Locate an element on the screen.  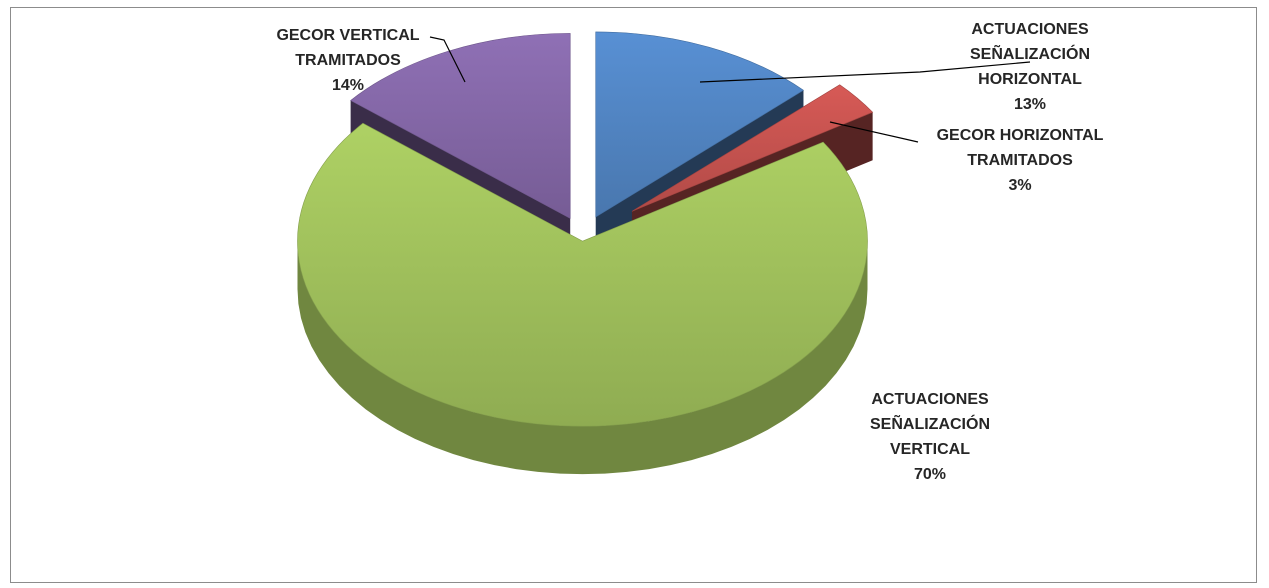
leader-lines is located at coordinates (730, 89).